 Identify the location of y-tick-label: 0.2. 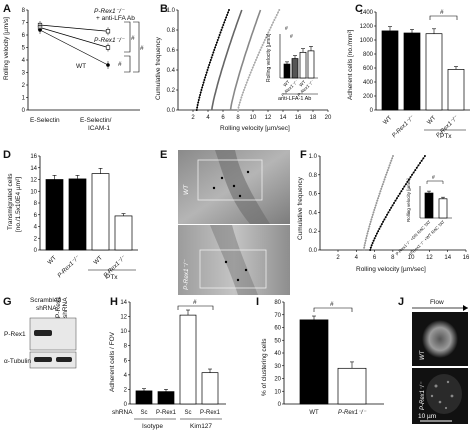
(313, 232).